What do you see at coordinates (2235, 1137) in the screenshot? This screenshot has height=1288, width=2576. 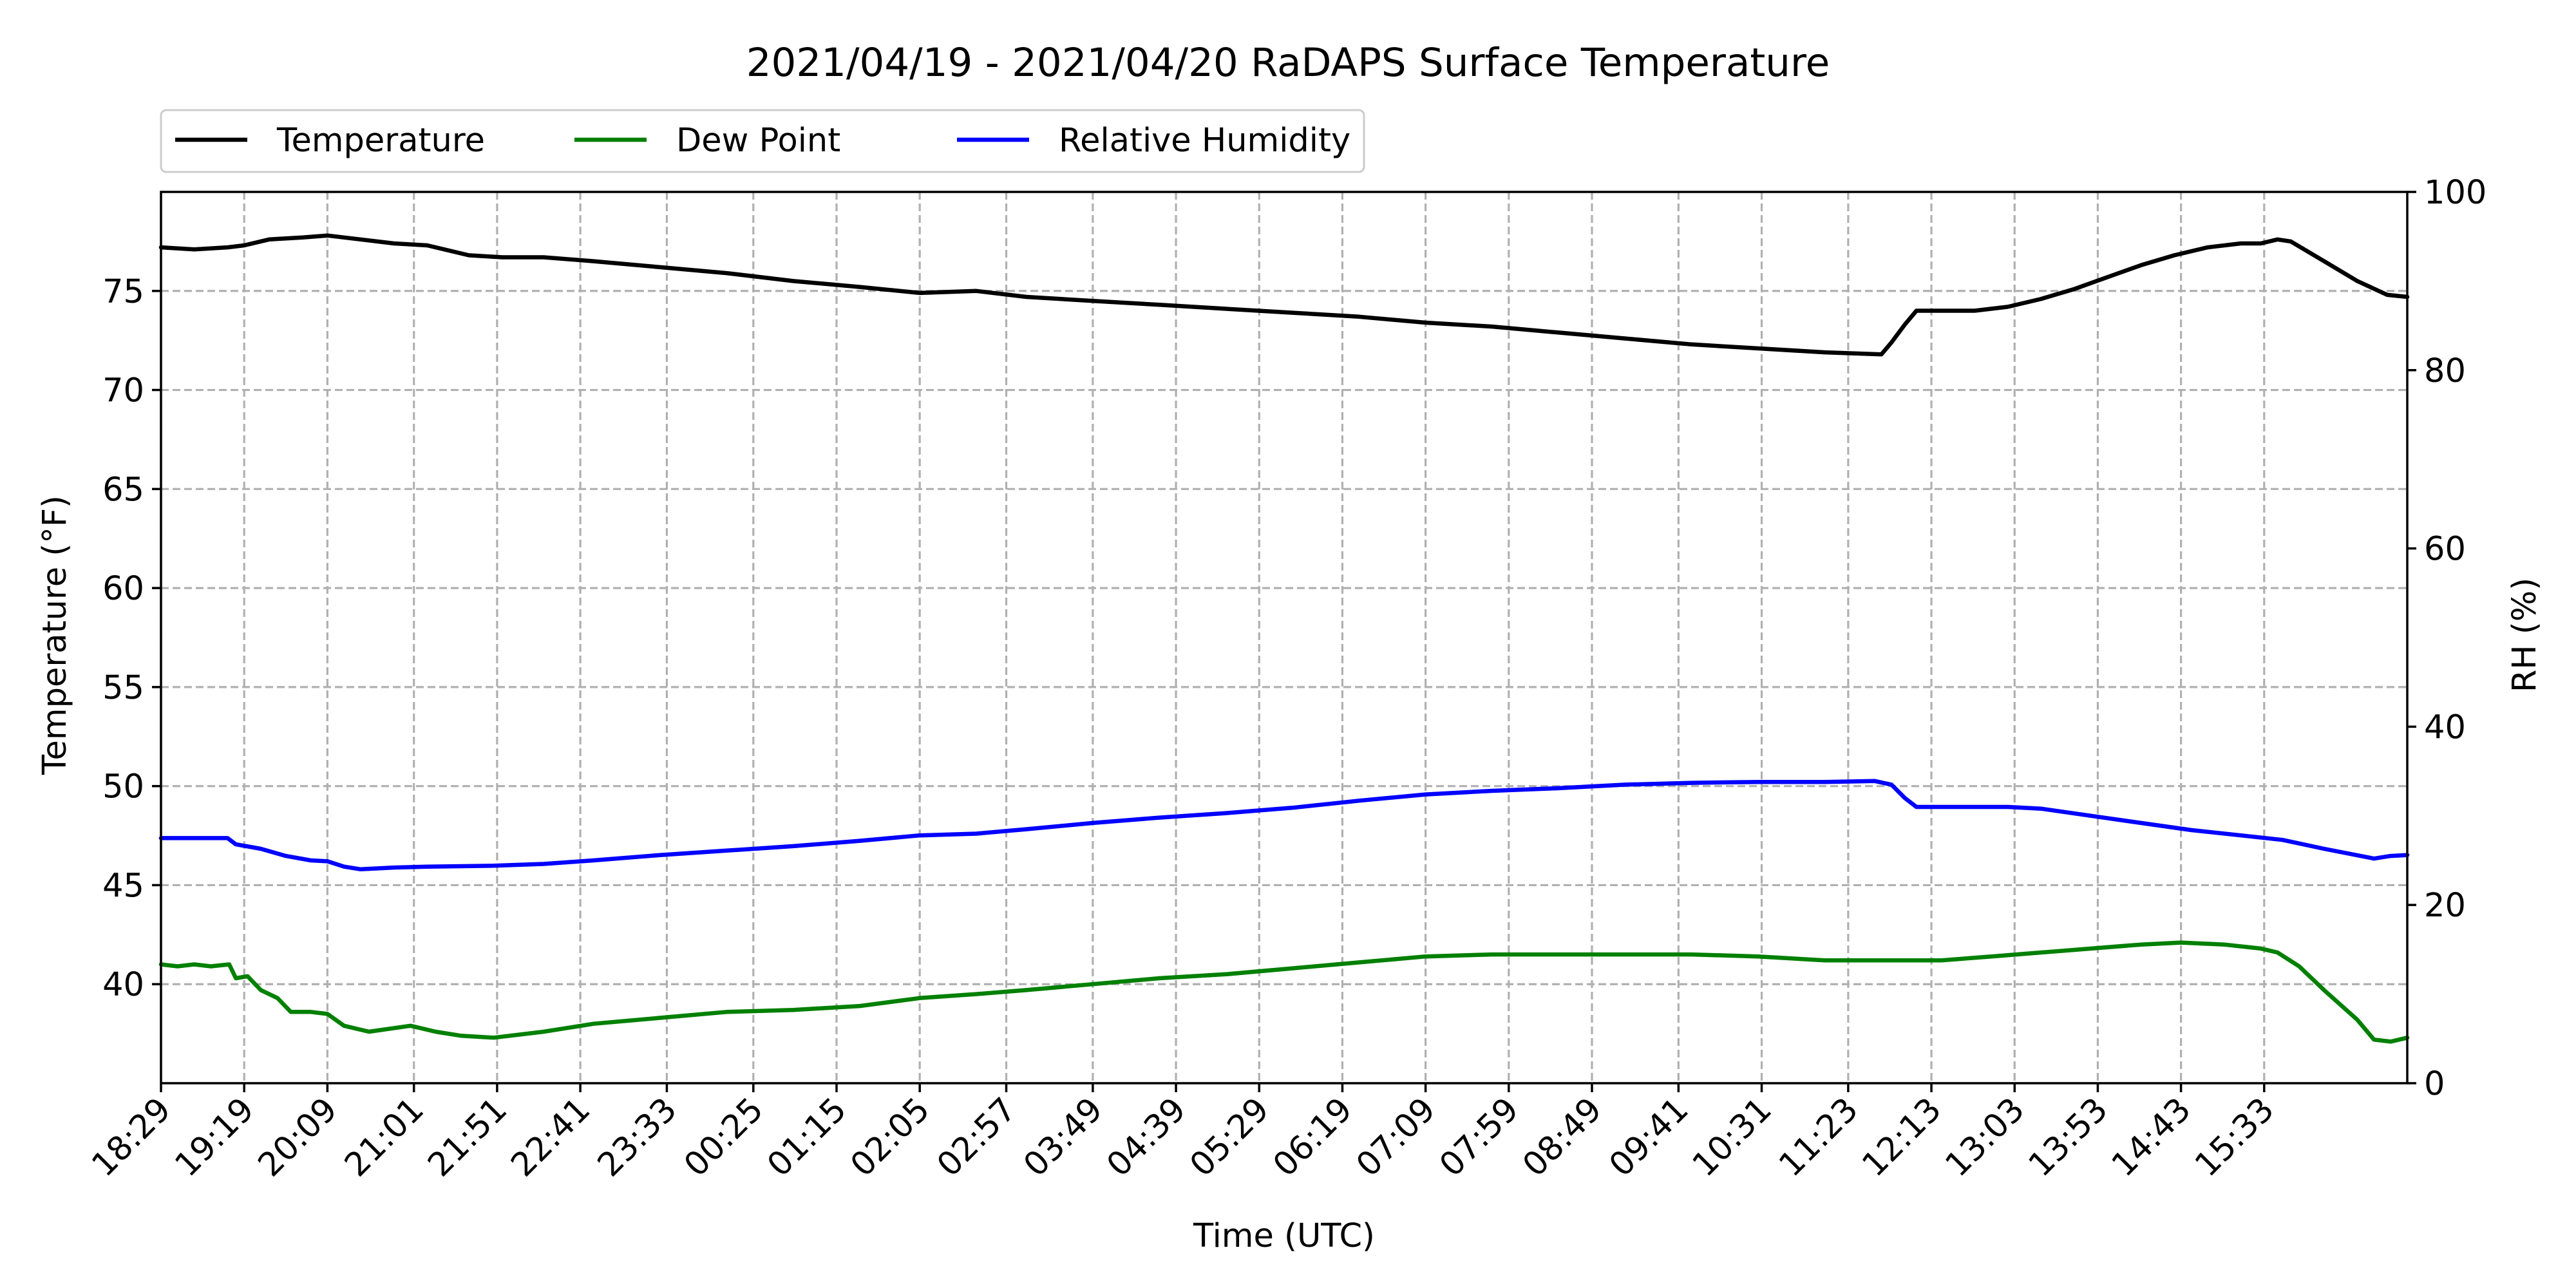 I see `x-tick-label: 15:33` at bounding box center [2235, 1137].